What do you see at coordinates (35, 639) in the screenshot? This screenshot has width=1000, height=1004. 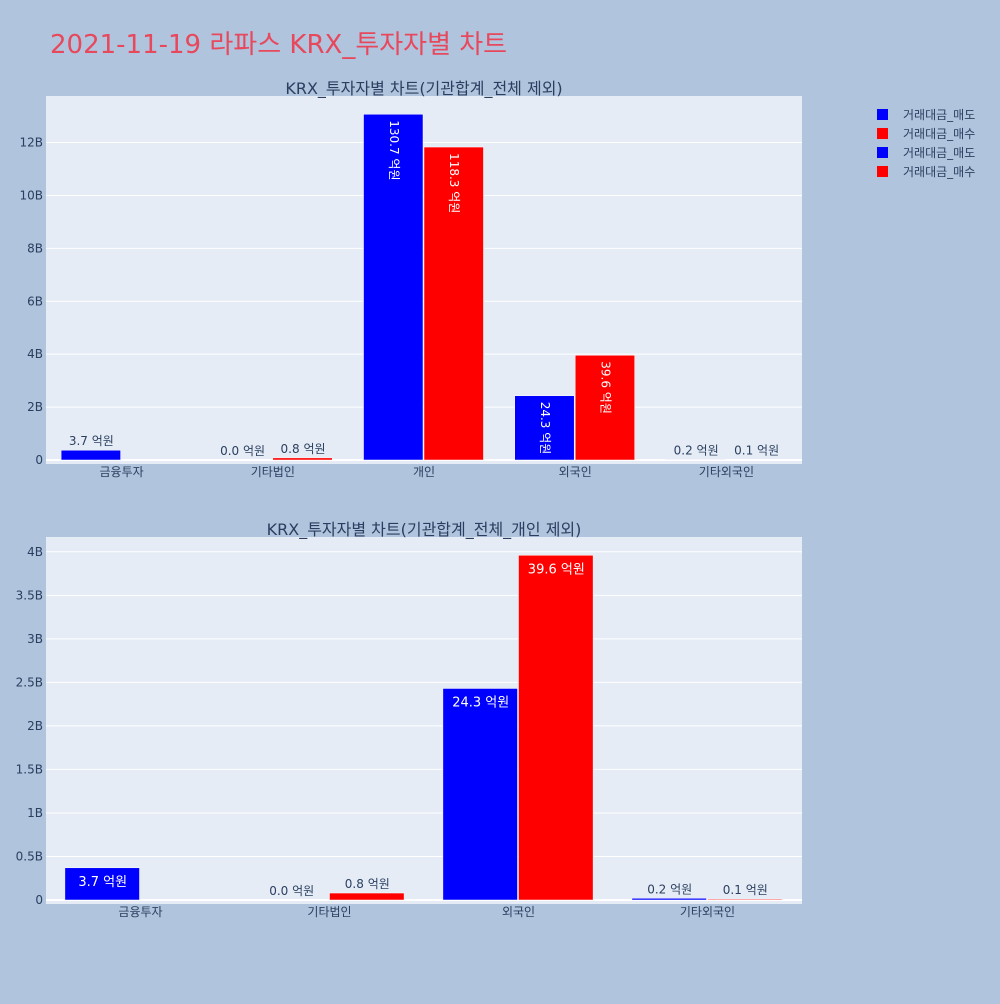 I see `y-tick-label: 3B` at bounding box center [35, 639].